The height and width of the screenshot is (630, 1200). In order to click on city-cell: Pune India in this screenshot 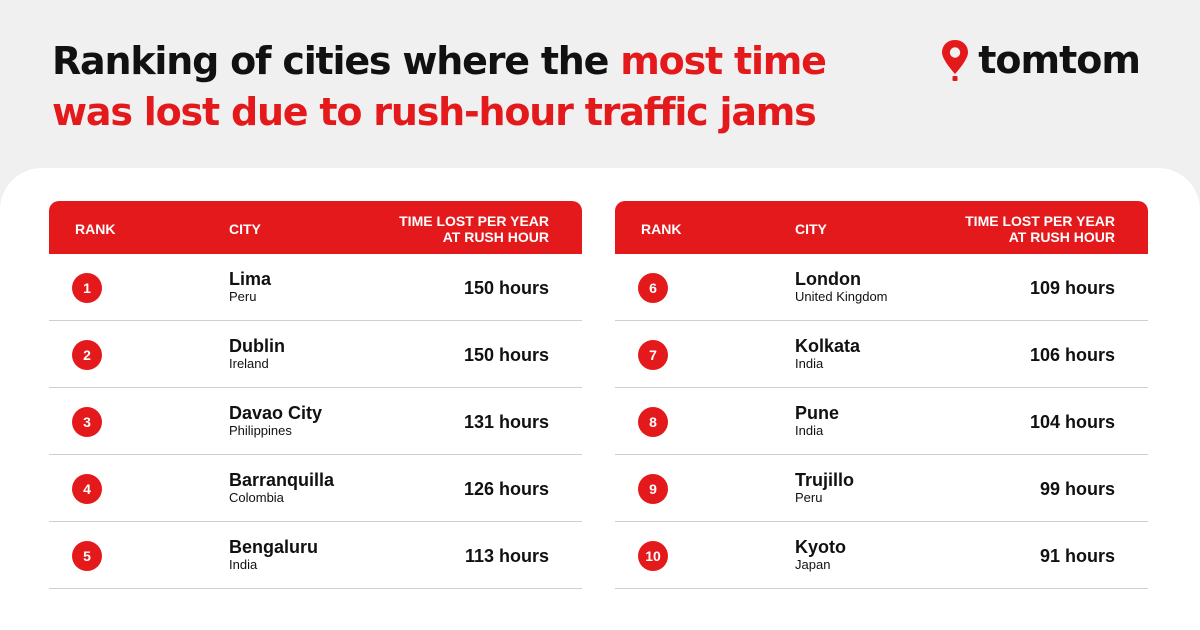, I will do `click(817, 421)`.